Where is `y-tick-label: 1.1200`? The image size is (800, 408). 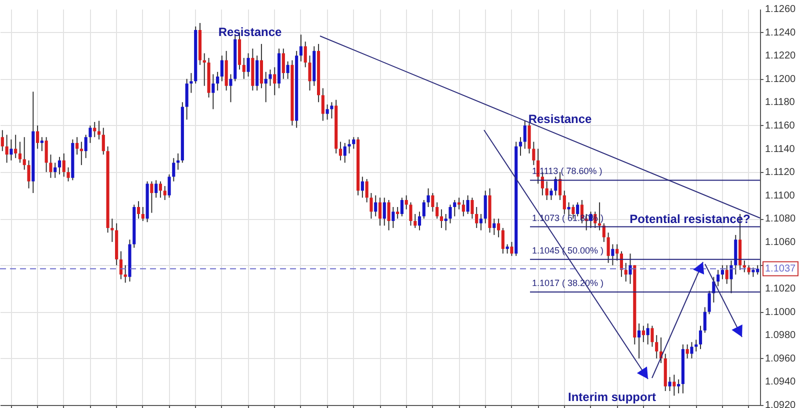
y-tick-label: 1.1200 is located at coordinates (780, 79).